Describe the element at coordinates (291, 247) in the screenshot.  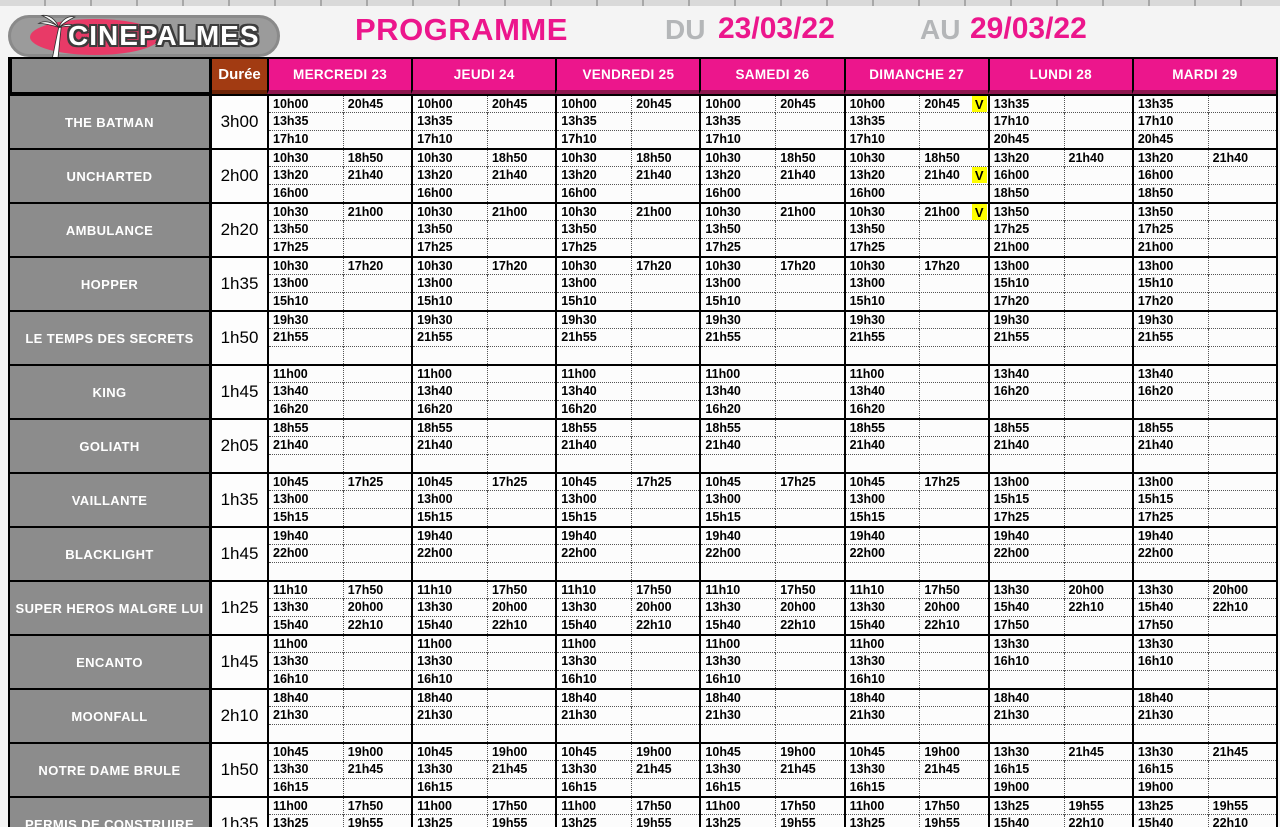
I see `showtime: 17h25` at that location.